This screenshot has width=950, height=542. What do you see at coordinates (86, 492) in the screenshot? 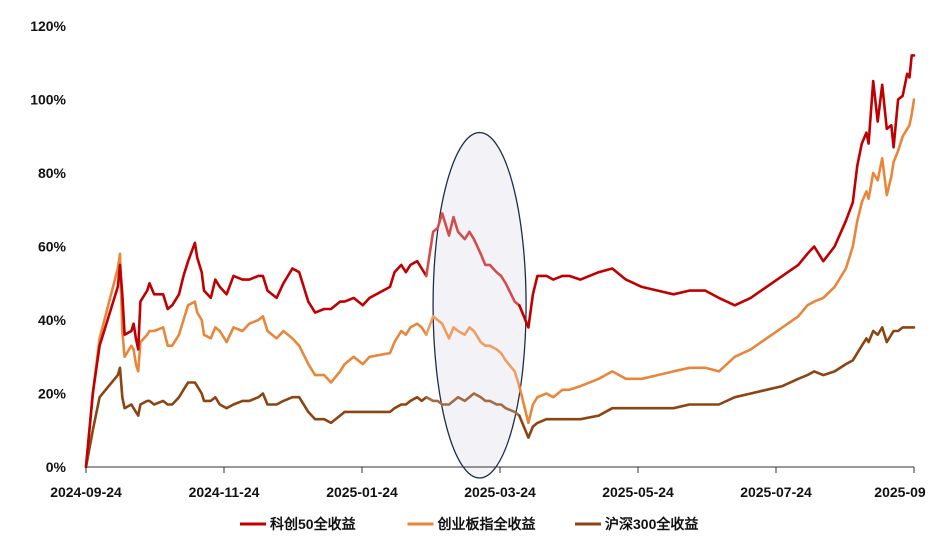
I see `x-tick-label: 2024-09-24` at bounding box center [86, 492].